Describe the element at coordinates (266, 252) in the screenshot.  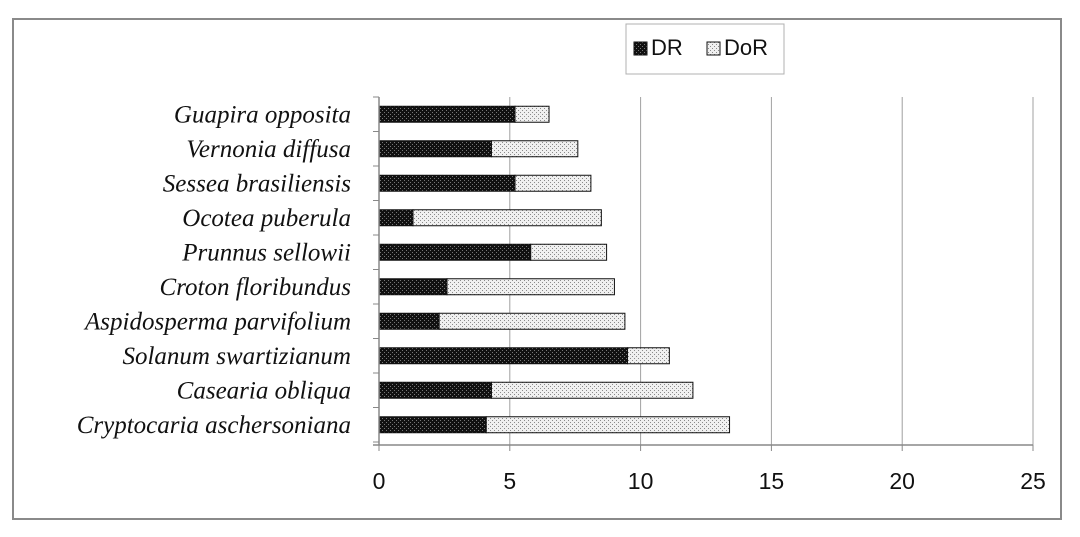
I see `category-label: Prunnus sellowii` at that location.